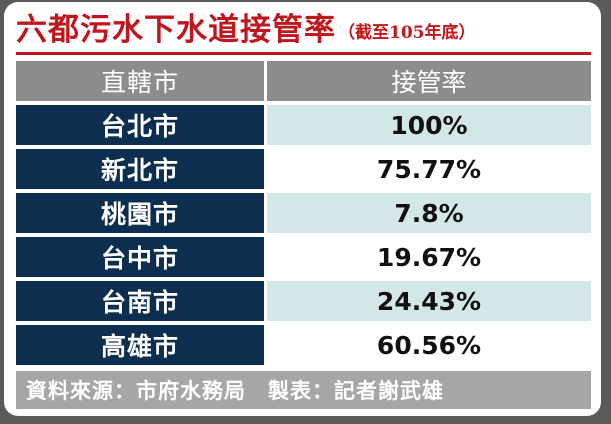 The height and width of the screenshot is (424, 611). Describe the element at coordinates (140, 81) in the screenshot. I see `header-city: 直轄市` at that location.